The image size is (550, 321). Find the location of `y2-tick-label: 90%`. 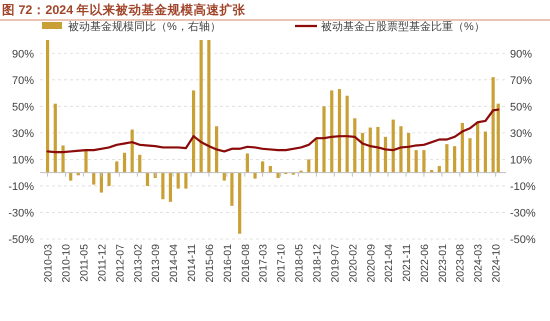

y2-tick-label: 90% is located at coordinates (521, 54).